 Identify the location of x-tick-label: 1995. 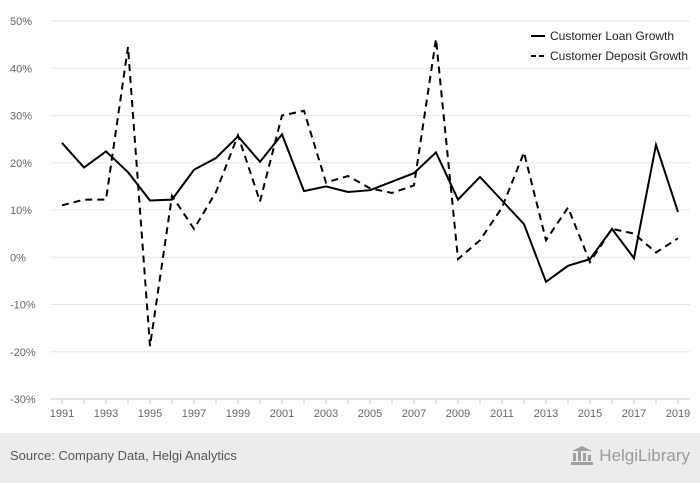
(150, 414).